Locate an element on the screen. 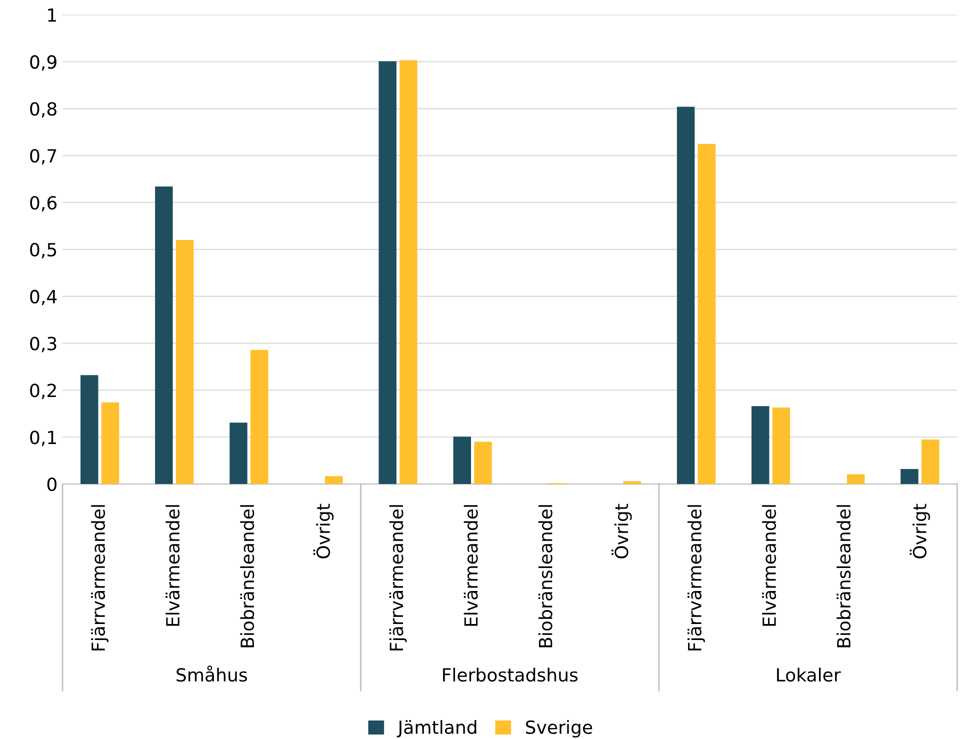 The image size is (962, 739). legend-label: Sverige is located at coordinates (559, 729).